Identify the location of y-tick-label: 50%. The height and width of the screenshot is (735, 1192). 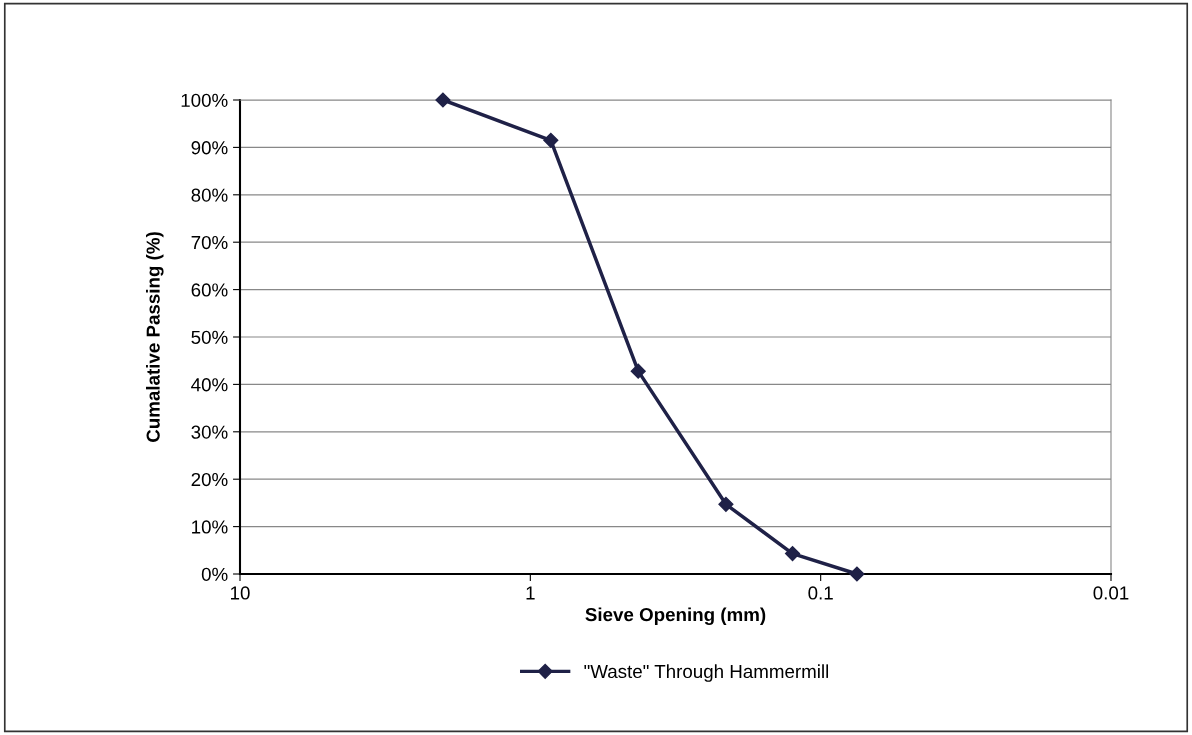
(209, 337).